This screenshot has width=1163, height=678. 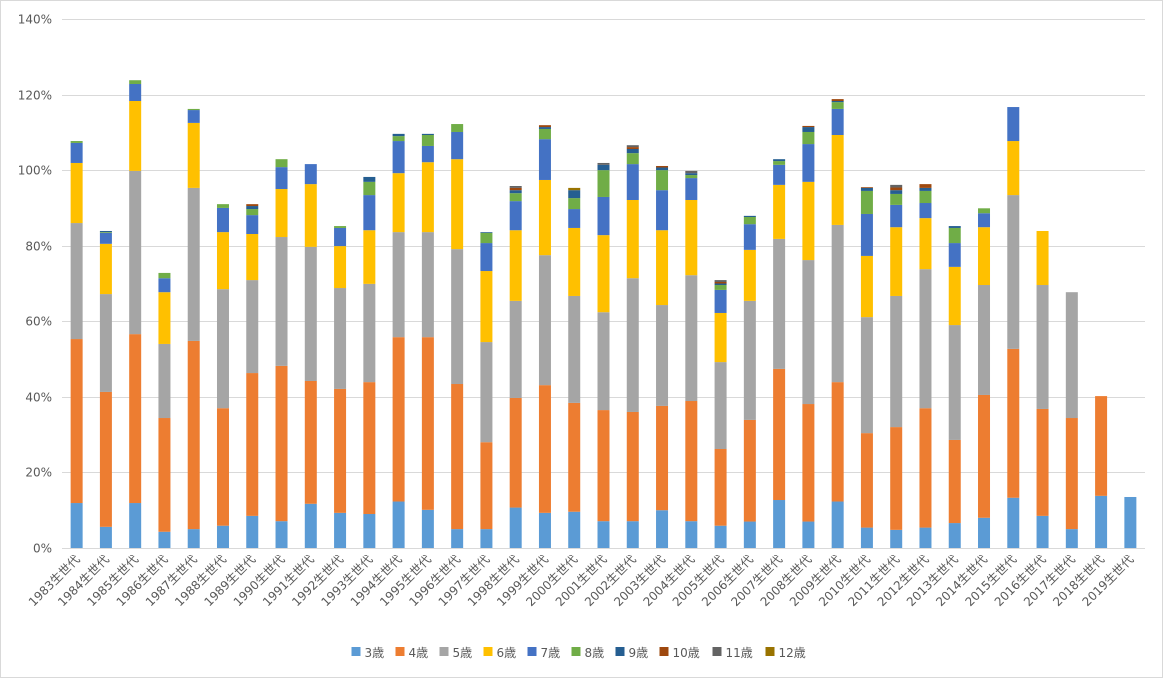 I want to click on bar-segment-11歳-2005生世代, so click(x=720, y=281).